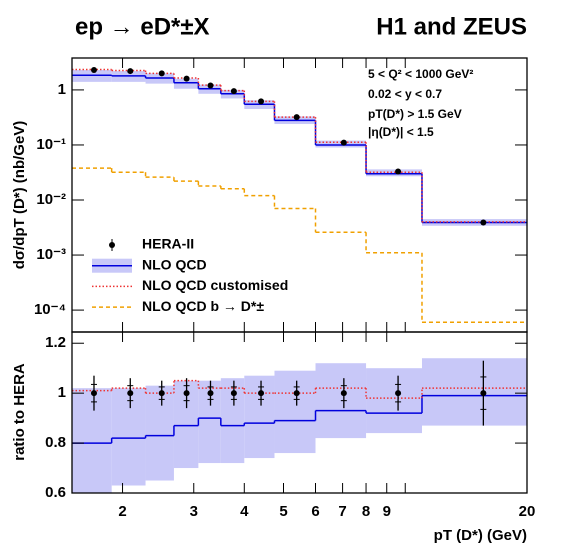 Image resolution: width=567 pixels, height=553 pixels. I want to click on x-tick-label: 20, so click(527, 511).